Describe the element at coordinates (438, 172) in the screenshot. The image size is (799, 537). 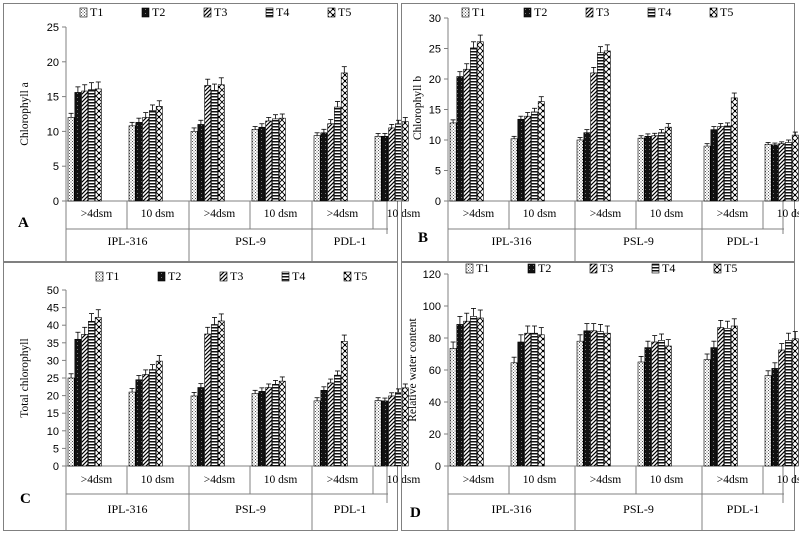
I see `y-tick-label: 5` at that location.